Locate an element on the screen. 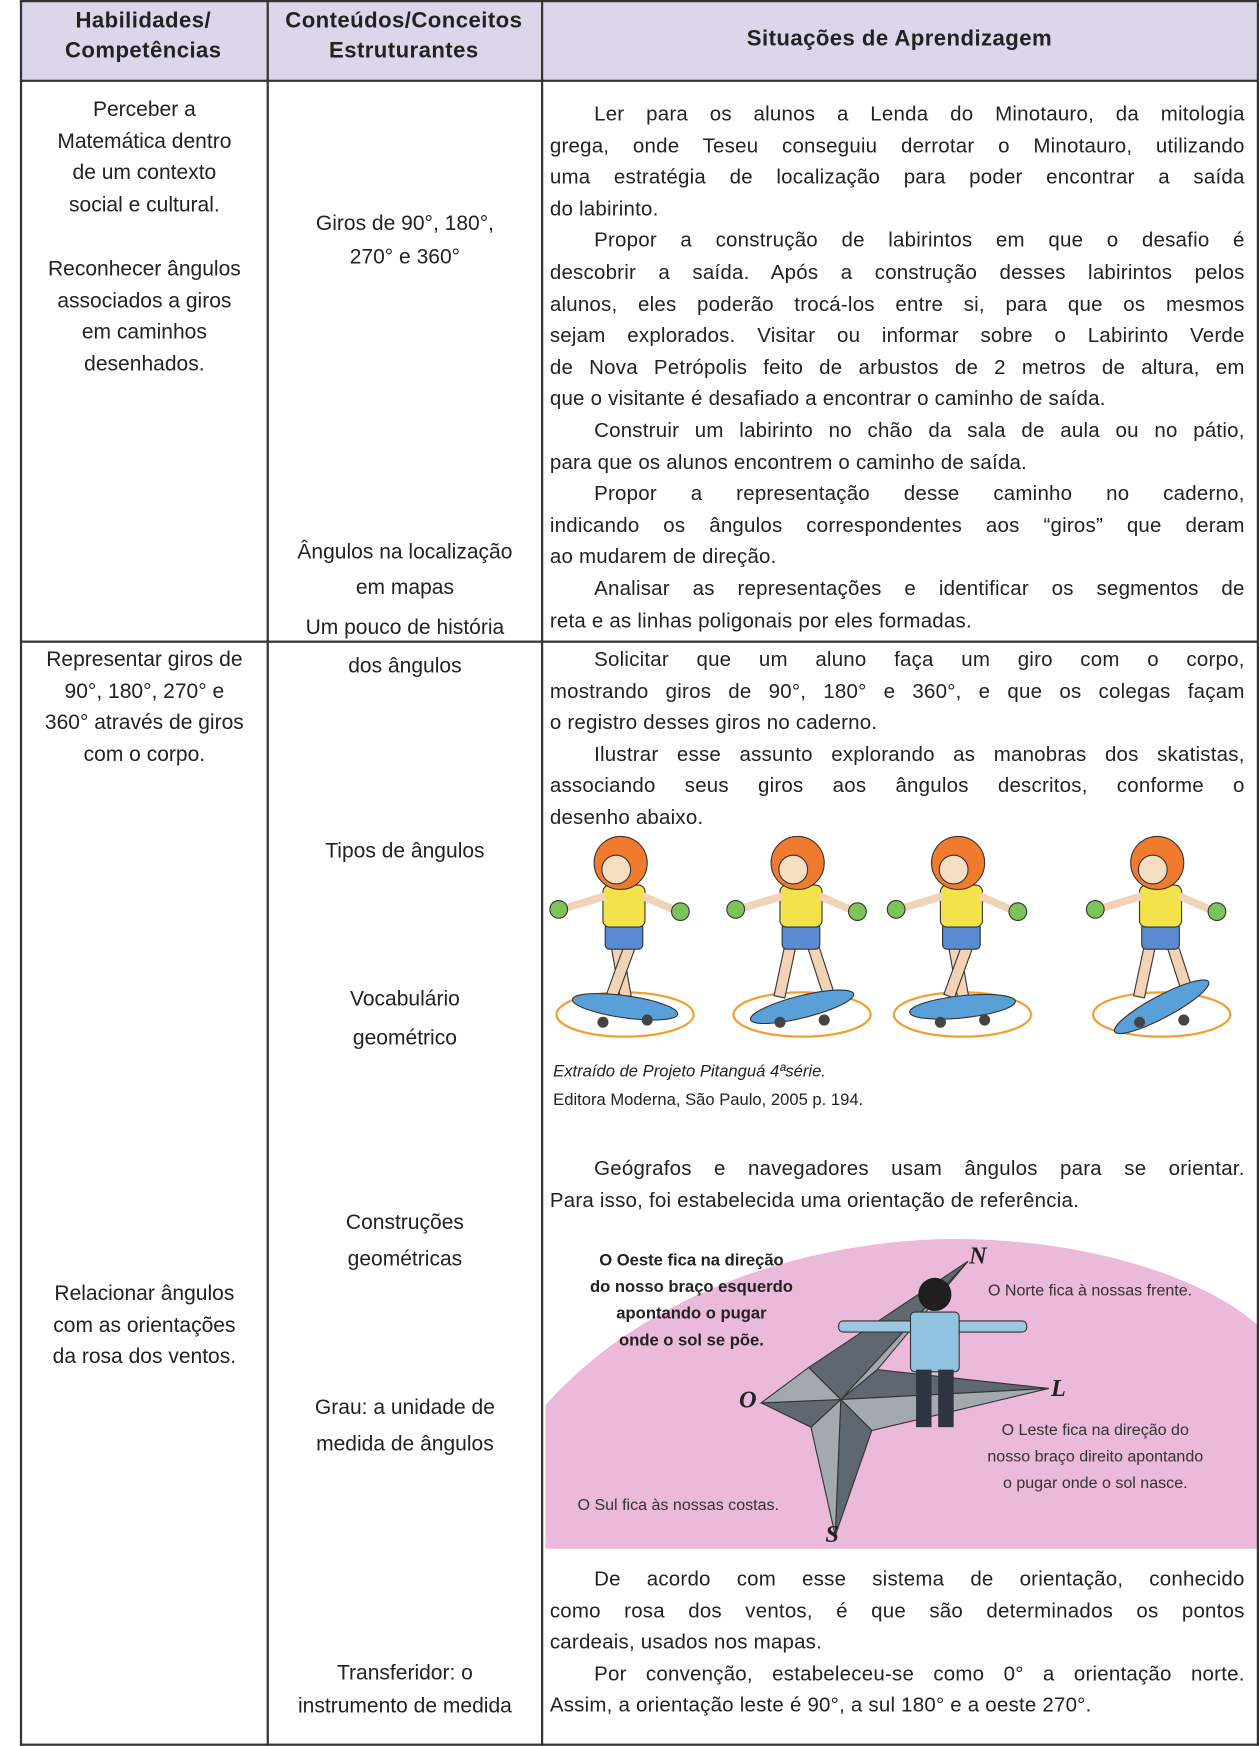  content-line: Construções is located at coordinates (404, 1222).